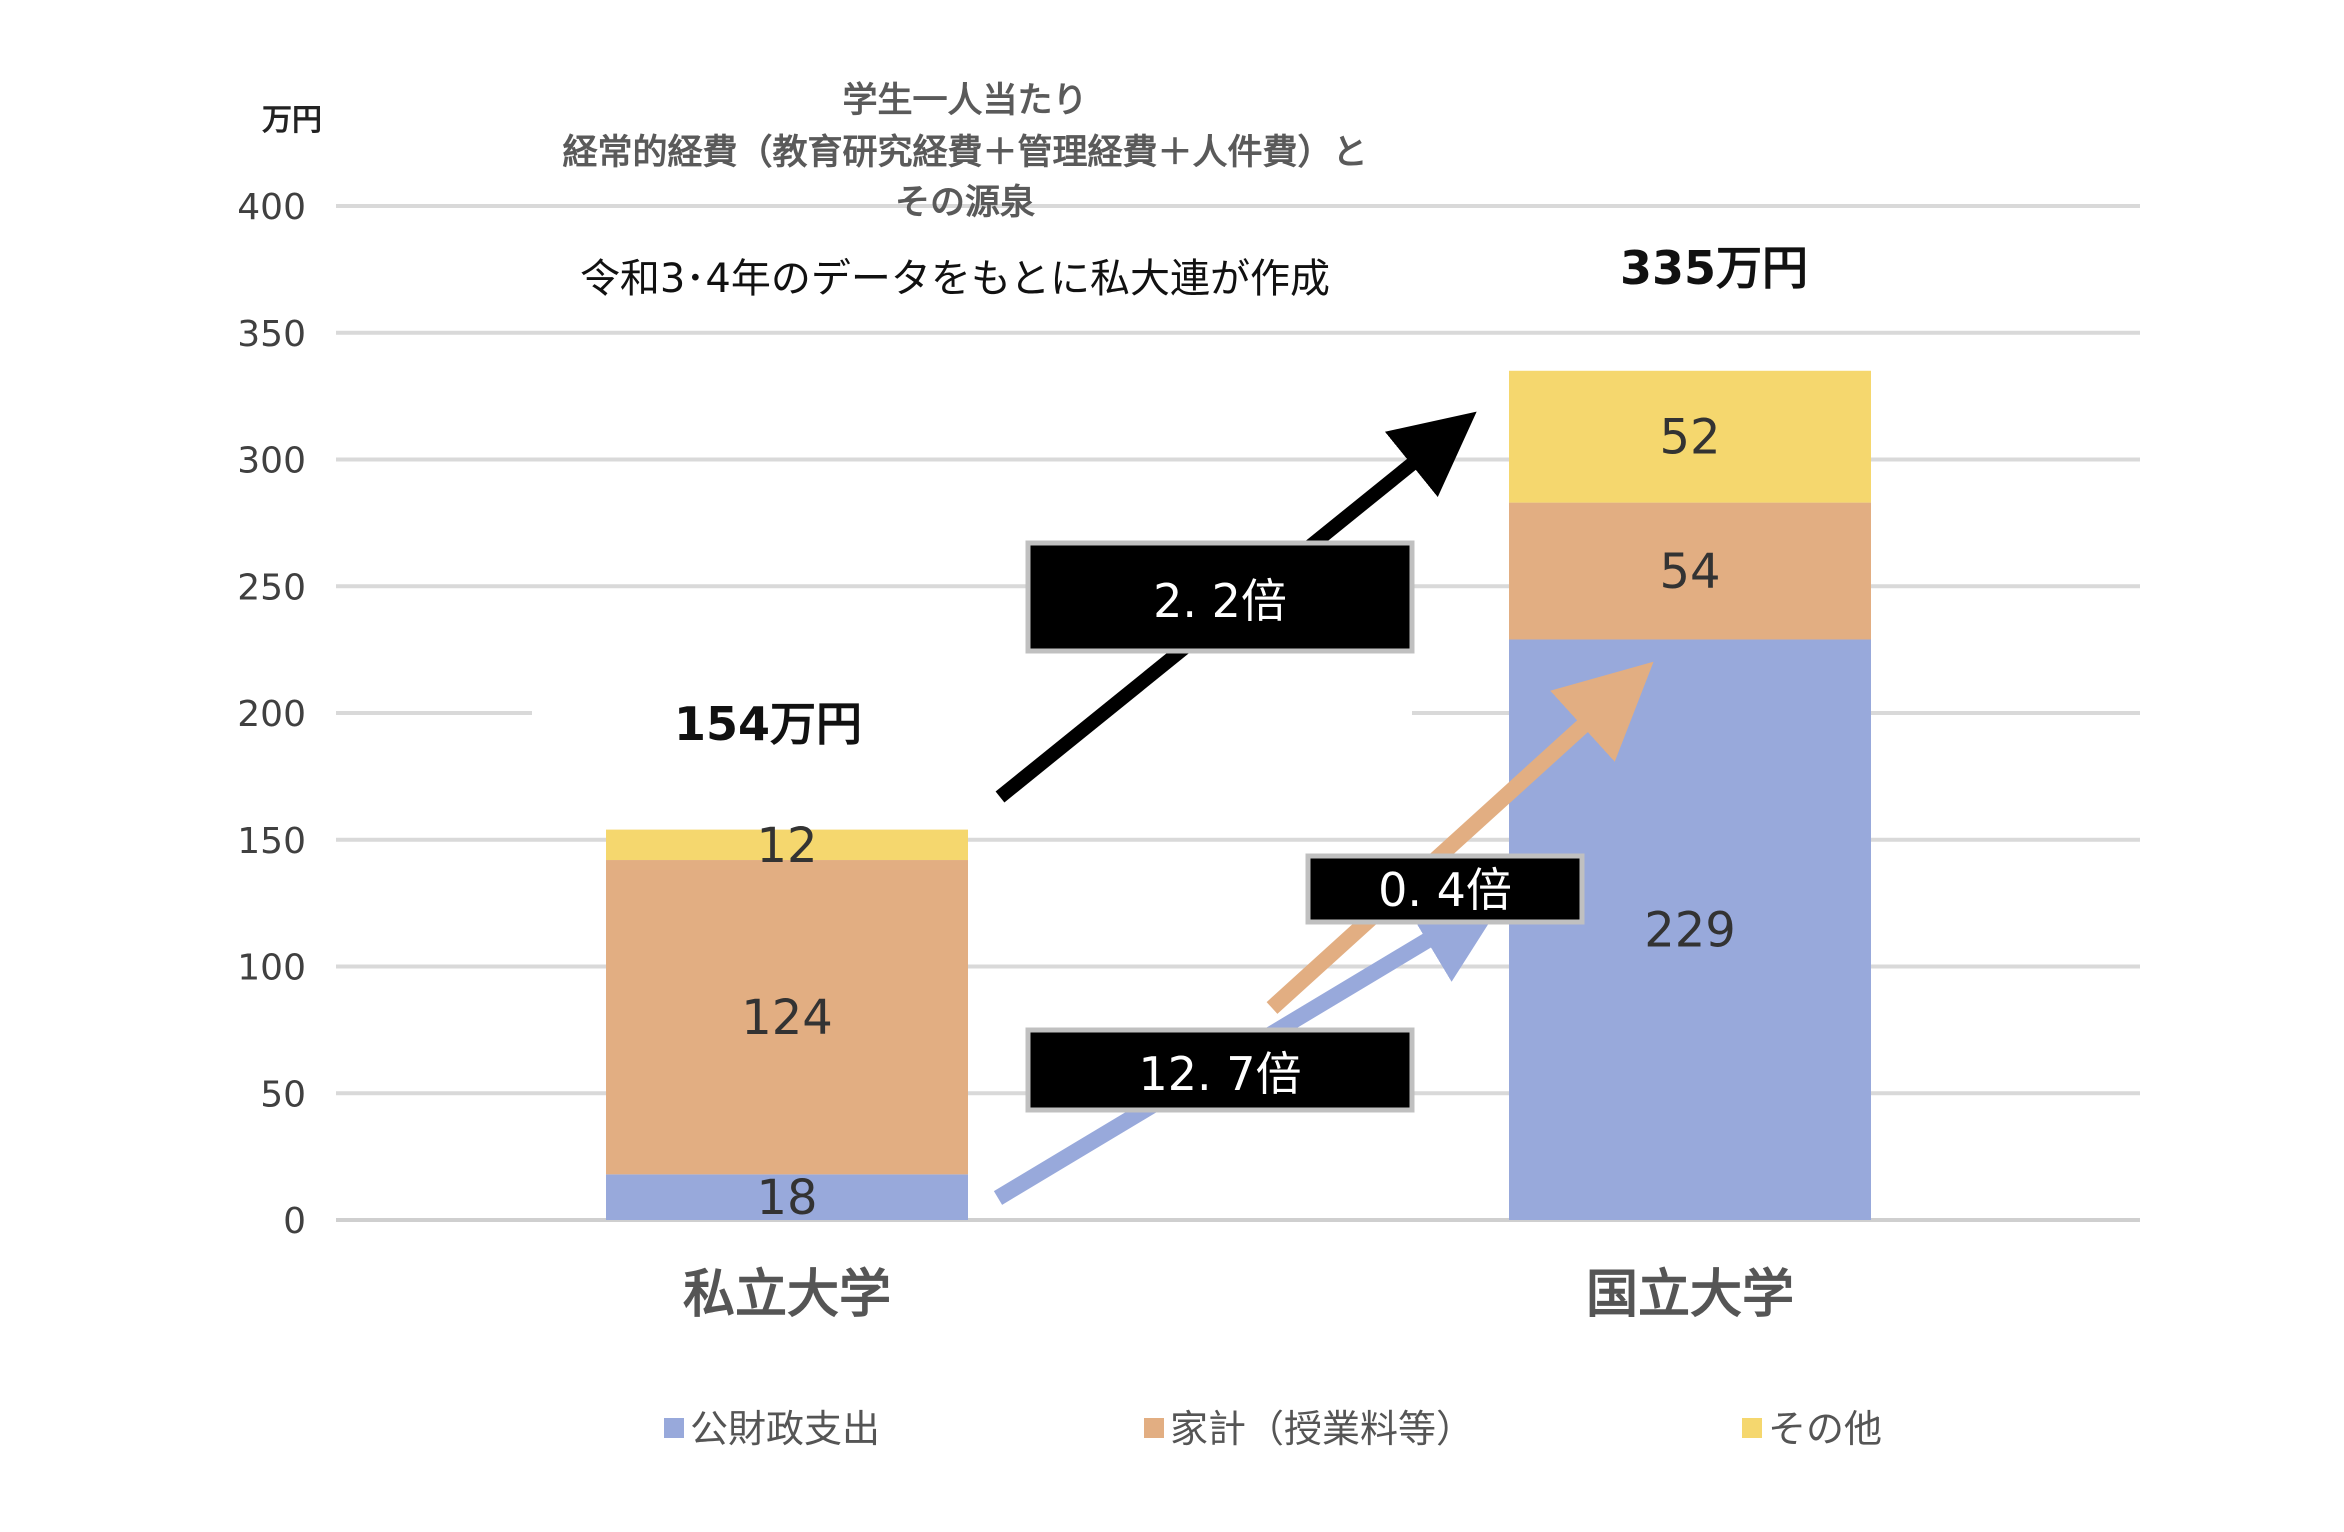 Image resolution: width=2344 pixels, height=1532 pixels. I want to click on y-tick-label: 150, so click(271, 841).